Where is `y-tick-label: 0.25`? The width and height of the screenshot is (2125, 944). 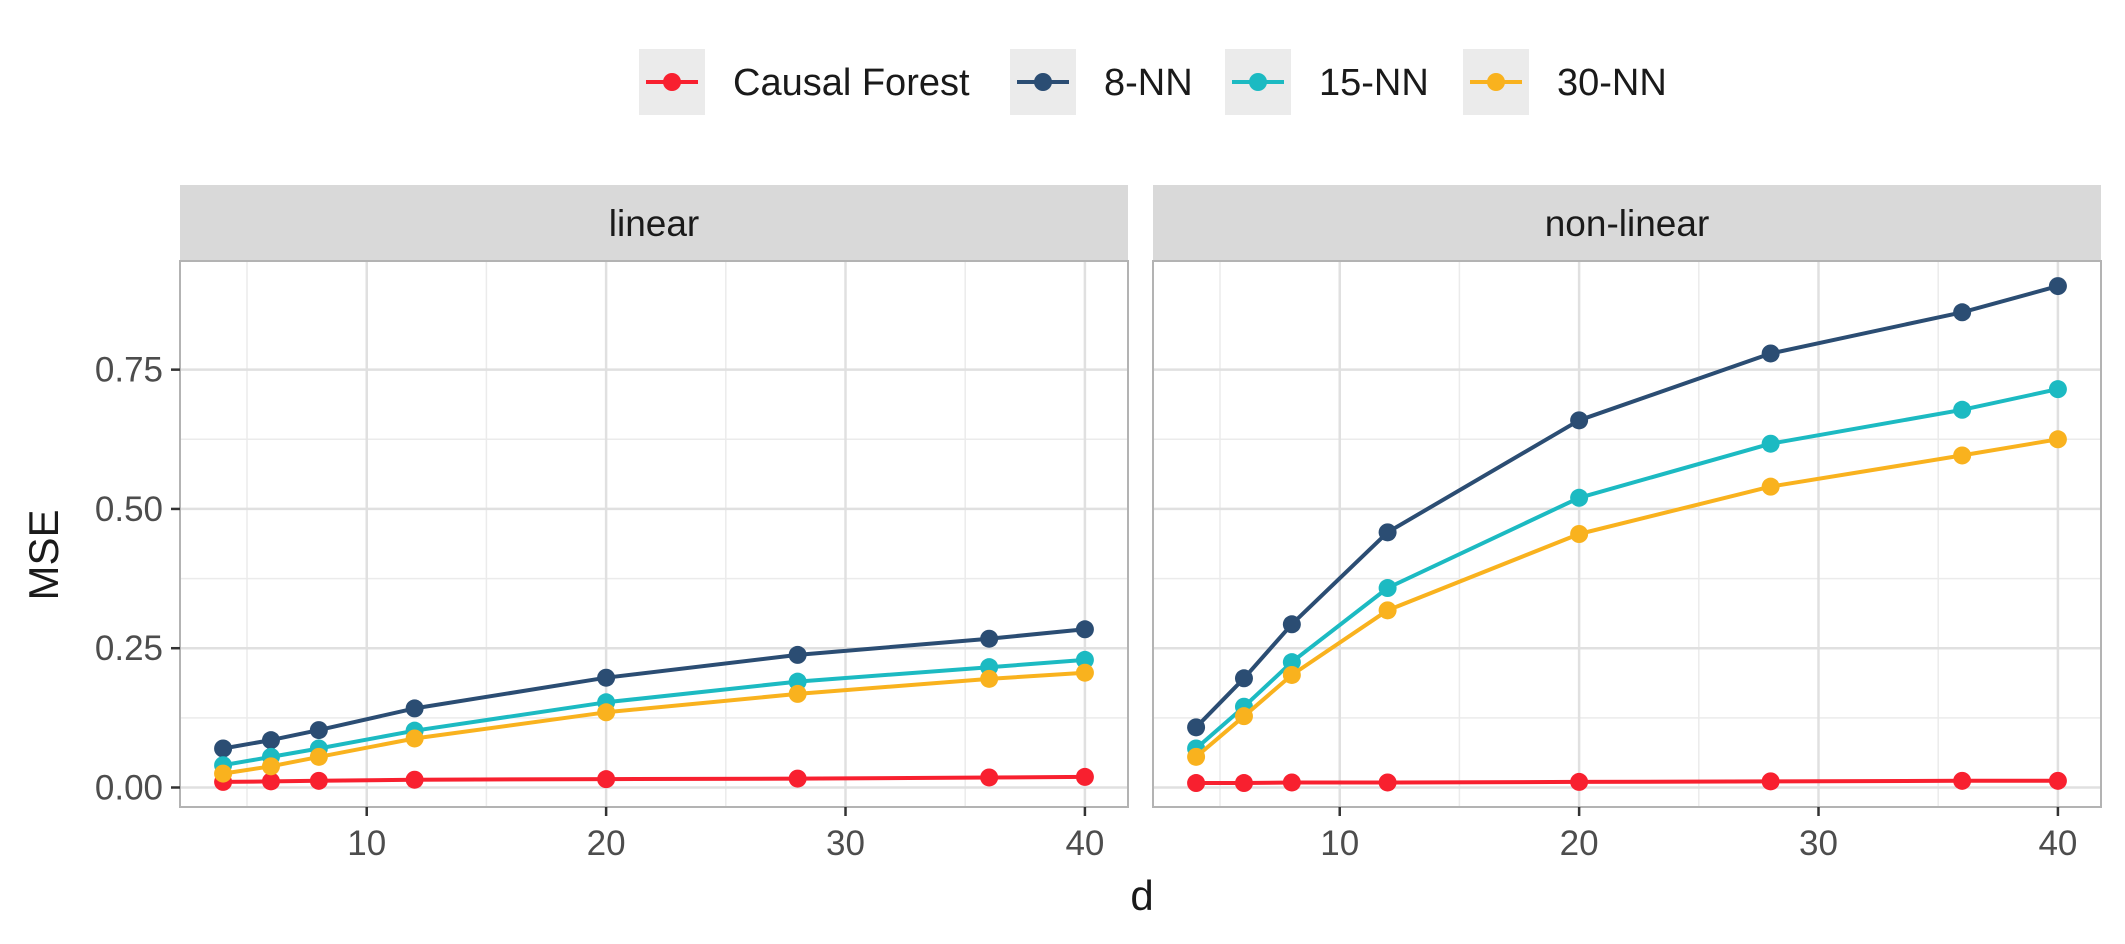
y-tick-label: 0.25 is located at coordinates (129, 648).